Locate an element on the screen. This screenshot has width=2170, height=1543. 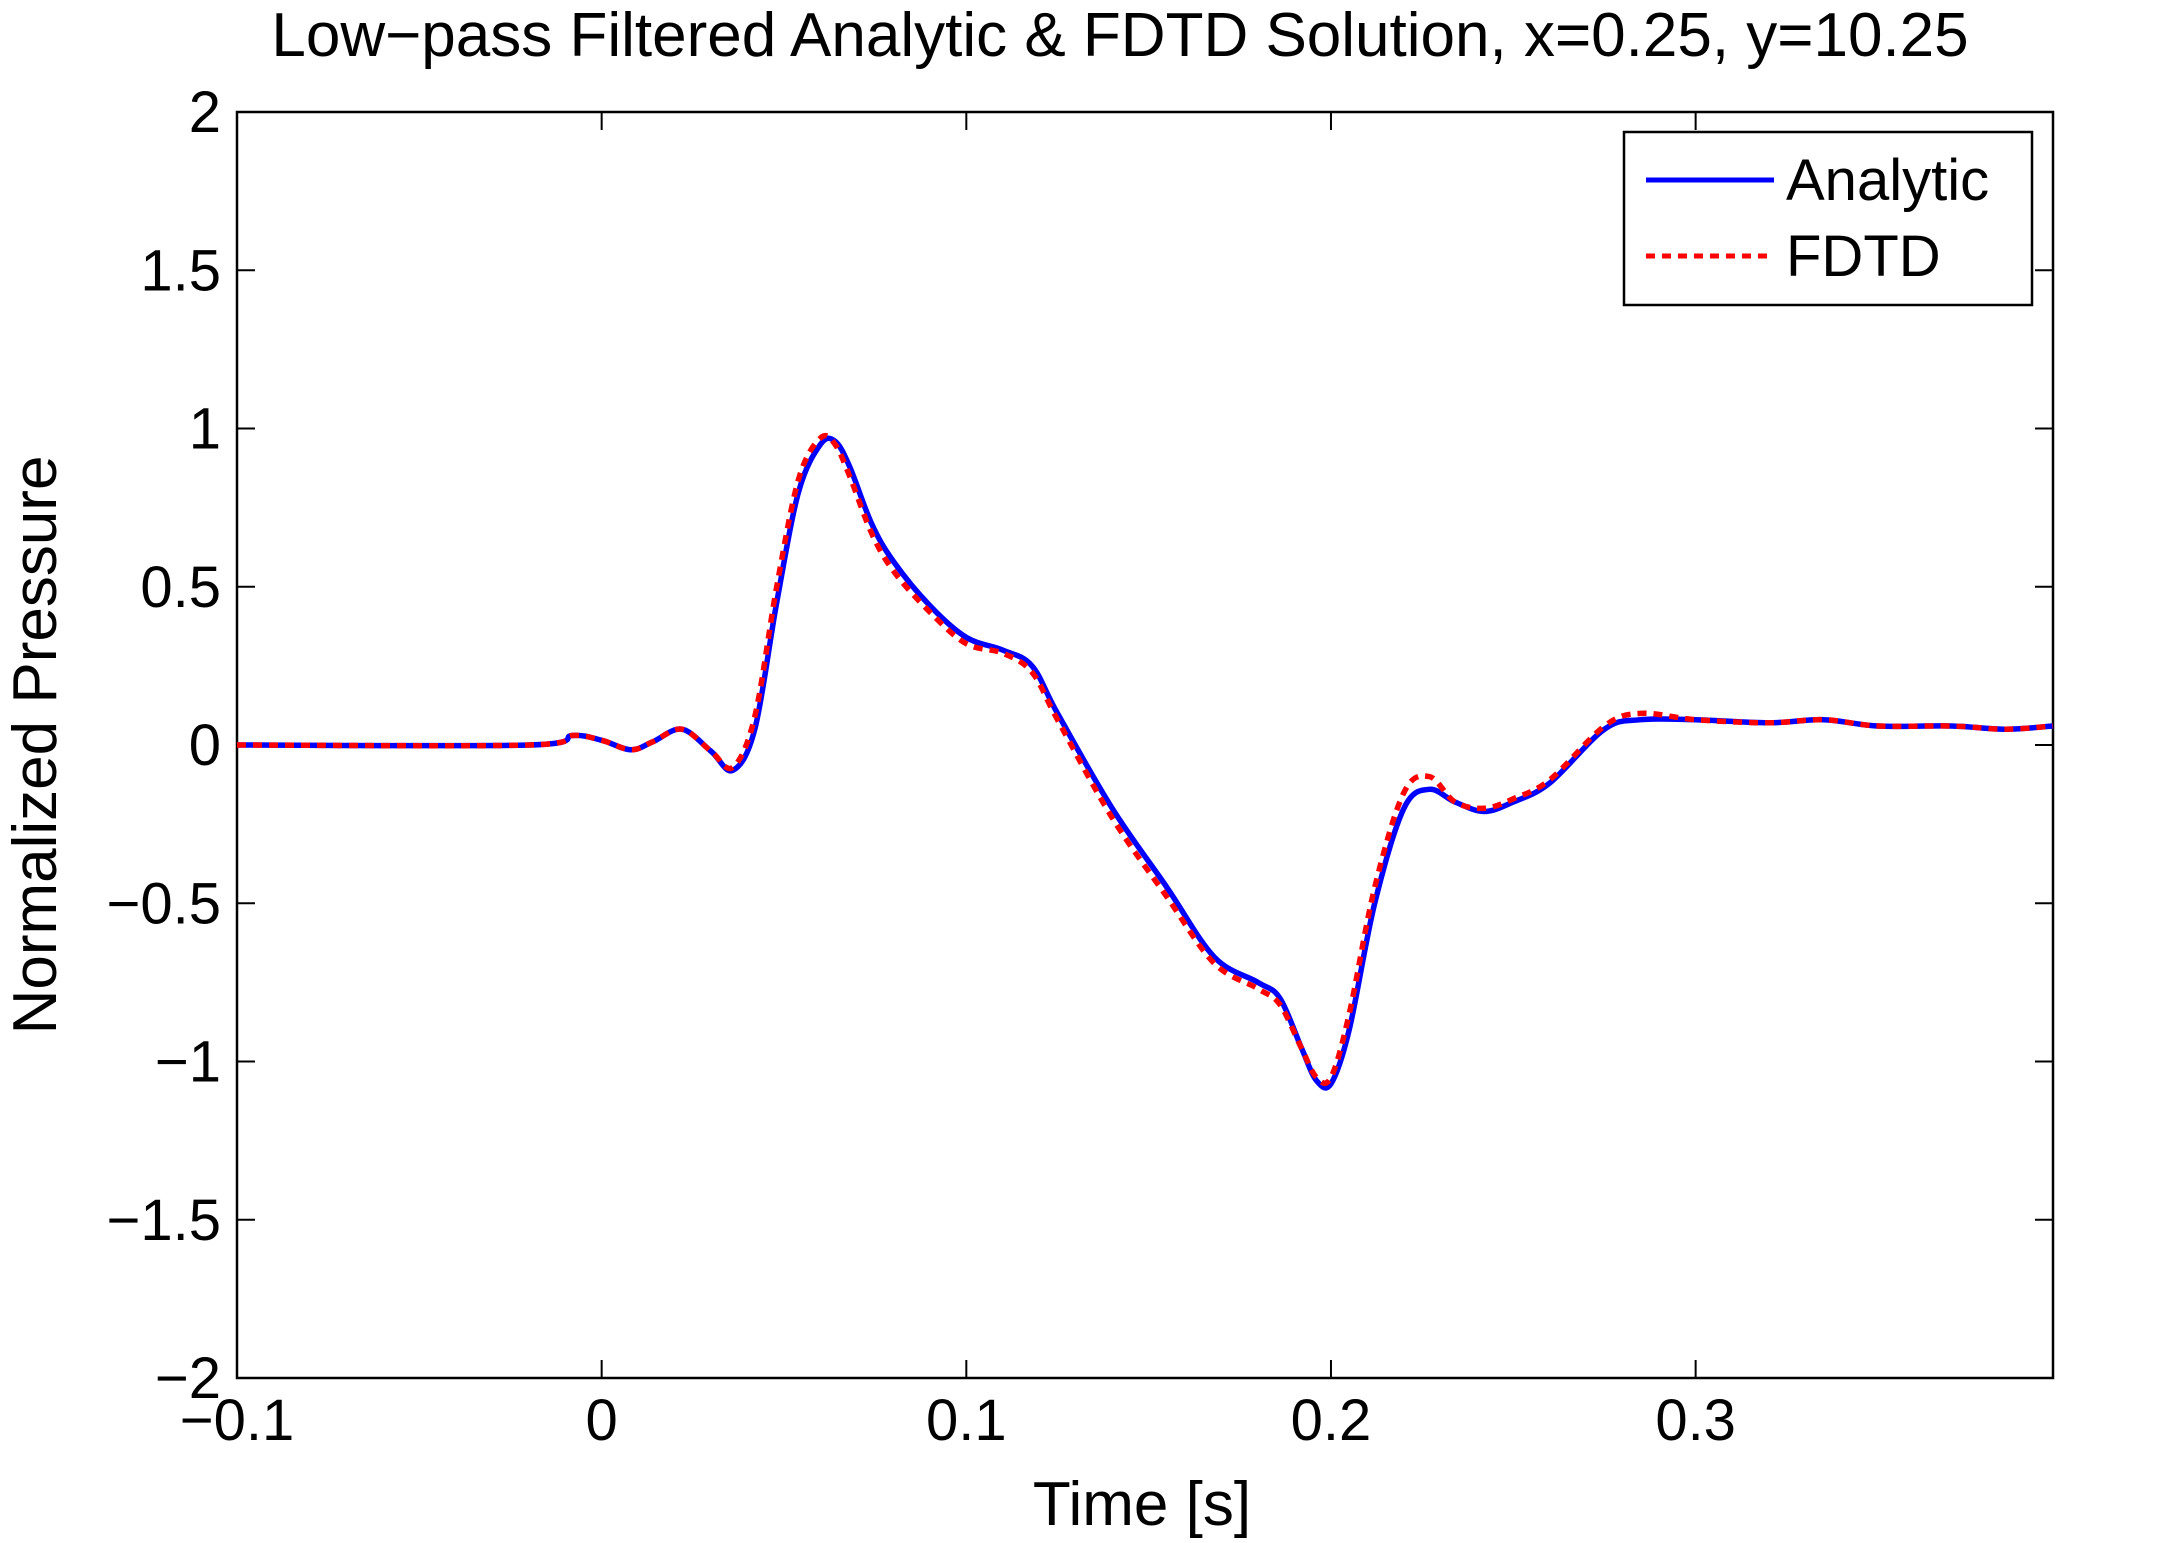
x-axis-label: Time [s] is located at coordinates (1142, 1504).